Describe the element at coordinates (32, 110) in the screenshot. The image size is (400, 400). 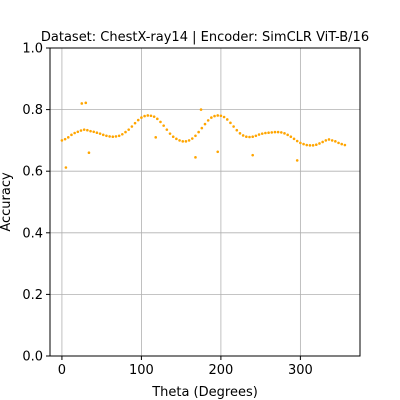
I see `y-tick-label: 0.8` at that location.